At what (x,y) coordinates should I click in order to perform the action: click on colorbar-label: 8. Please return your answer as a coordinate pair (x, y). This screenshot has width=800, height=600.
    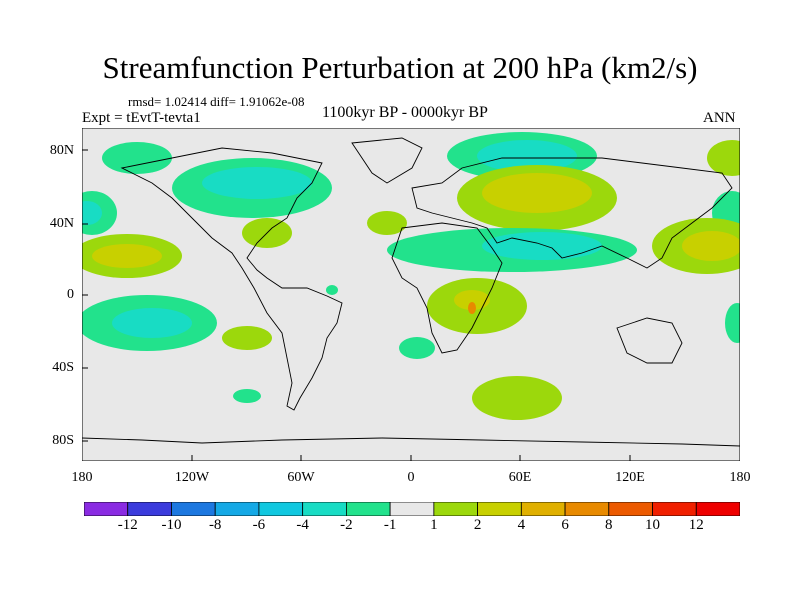
    Looking at the image, I should click on (609, 525).